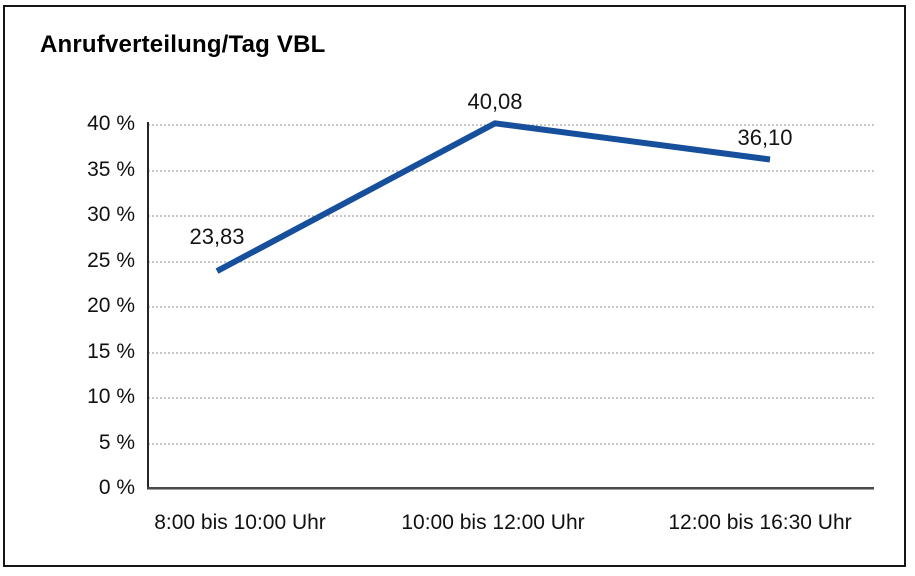  Describe the element at coordinates (493, 522) in the screenshot. I see `x-axis-tick-label: 10:00 bis 12:00 Uhr` at that location.